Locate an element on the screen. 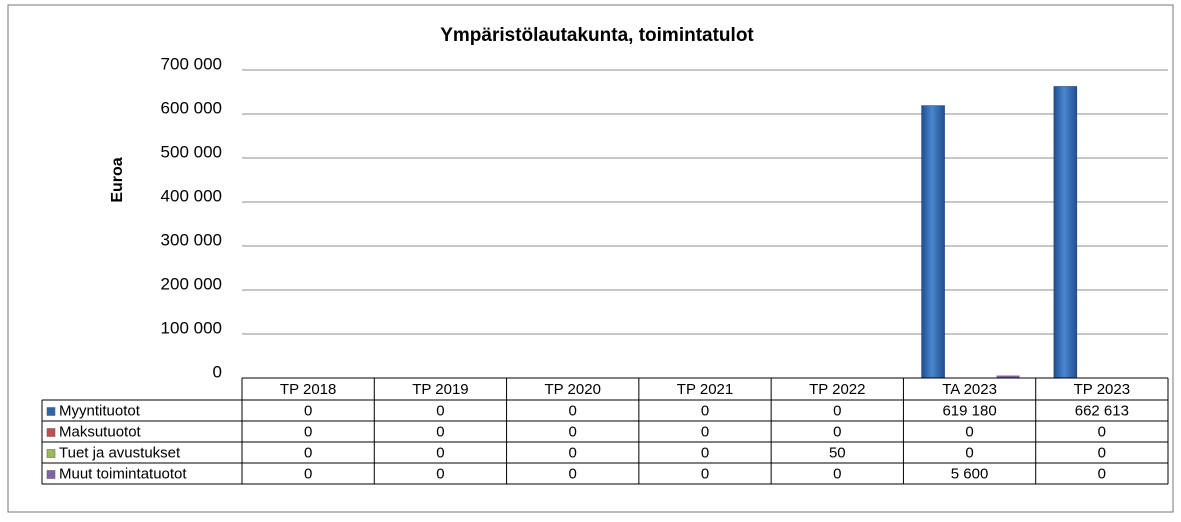  table-cell: 5 600 is located at coordinates (970, 473).